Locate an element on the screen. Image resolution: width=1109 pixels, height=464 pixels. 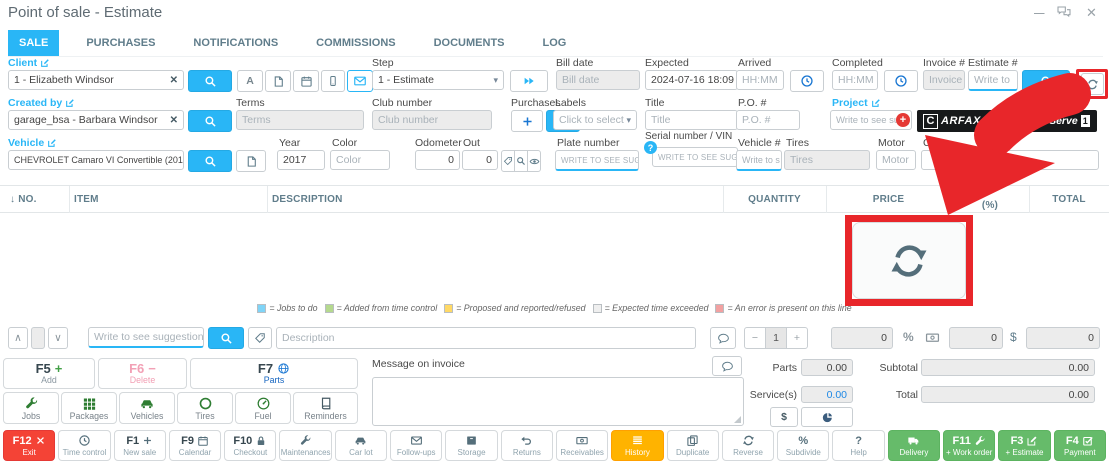
tab-log: LOG is located at coordinates (554, 43).